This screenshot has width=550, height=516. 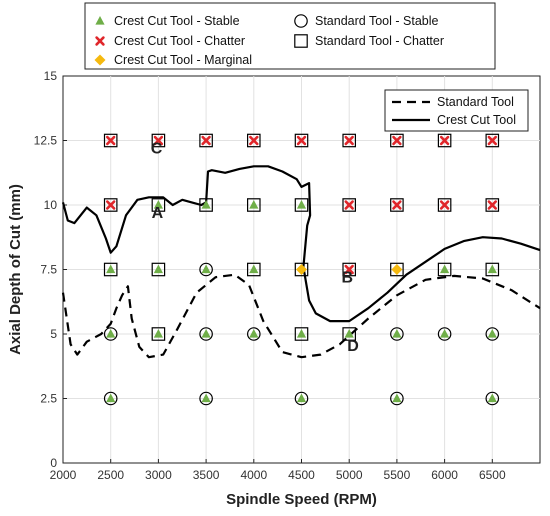 I want to click on x-tick-label: 6500, so click(x=492, y=475).